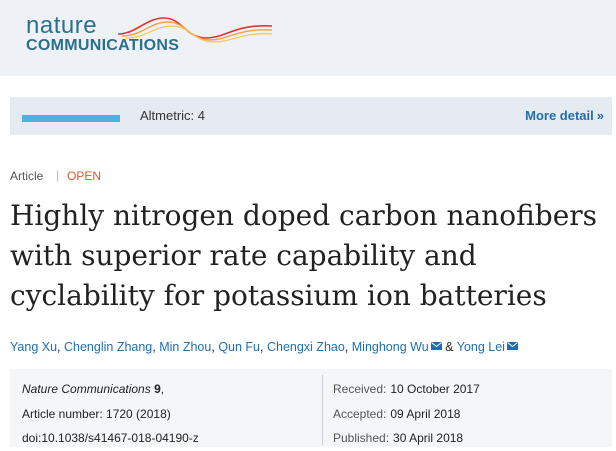  Describe the element at coordinates (390, 347) in the screenshot. I see `author-link: Minghong Wu` at that location.